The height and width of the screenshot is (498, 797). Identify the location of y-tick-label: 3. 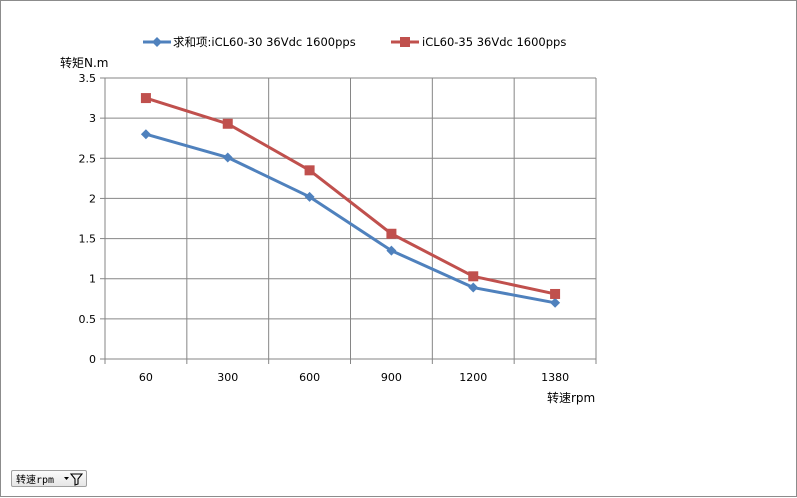
(92, 118).